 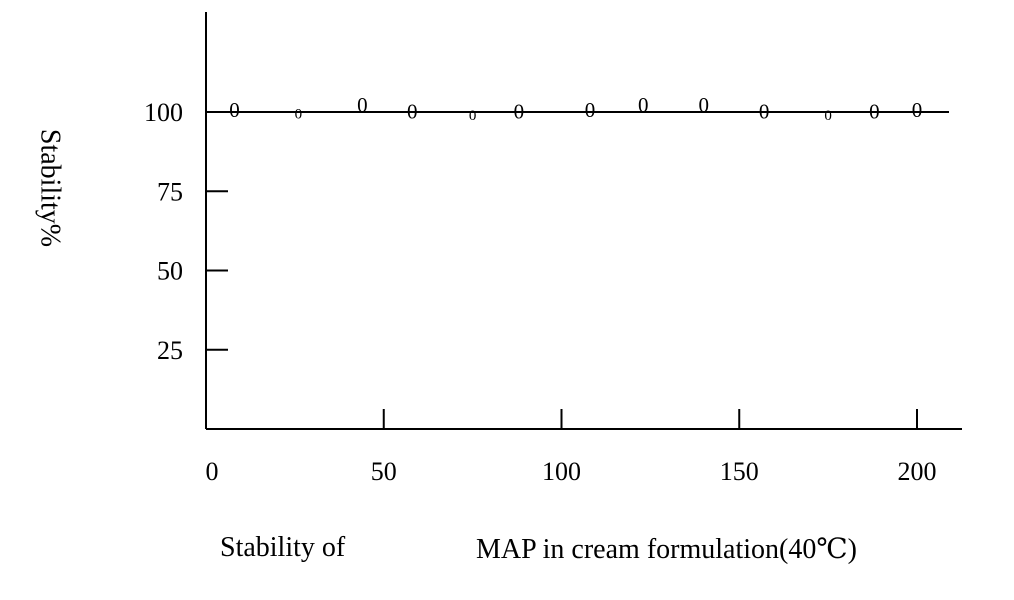 What do you see at coordinates (739, 471) in the screenshot?
I see `x-tick-label: 150` at bounding box center [739, 471].